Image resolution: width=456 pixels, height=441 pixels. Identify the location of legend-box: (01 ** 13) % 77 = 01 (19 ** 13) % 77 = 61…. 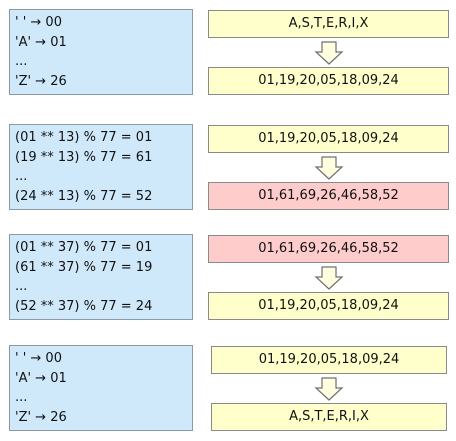
(101, 167).